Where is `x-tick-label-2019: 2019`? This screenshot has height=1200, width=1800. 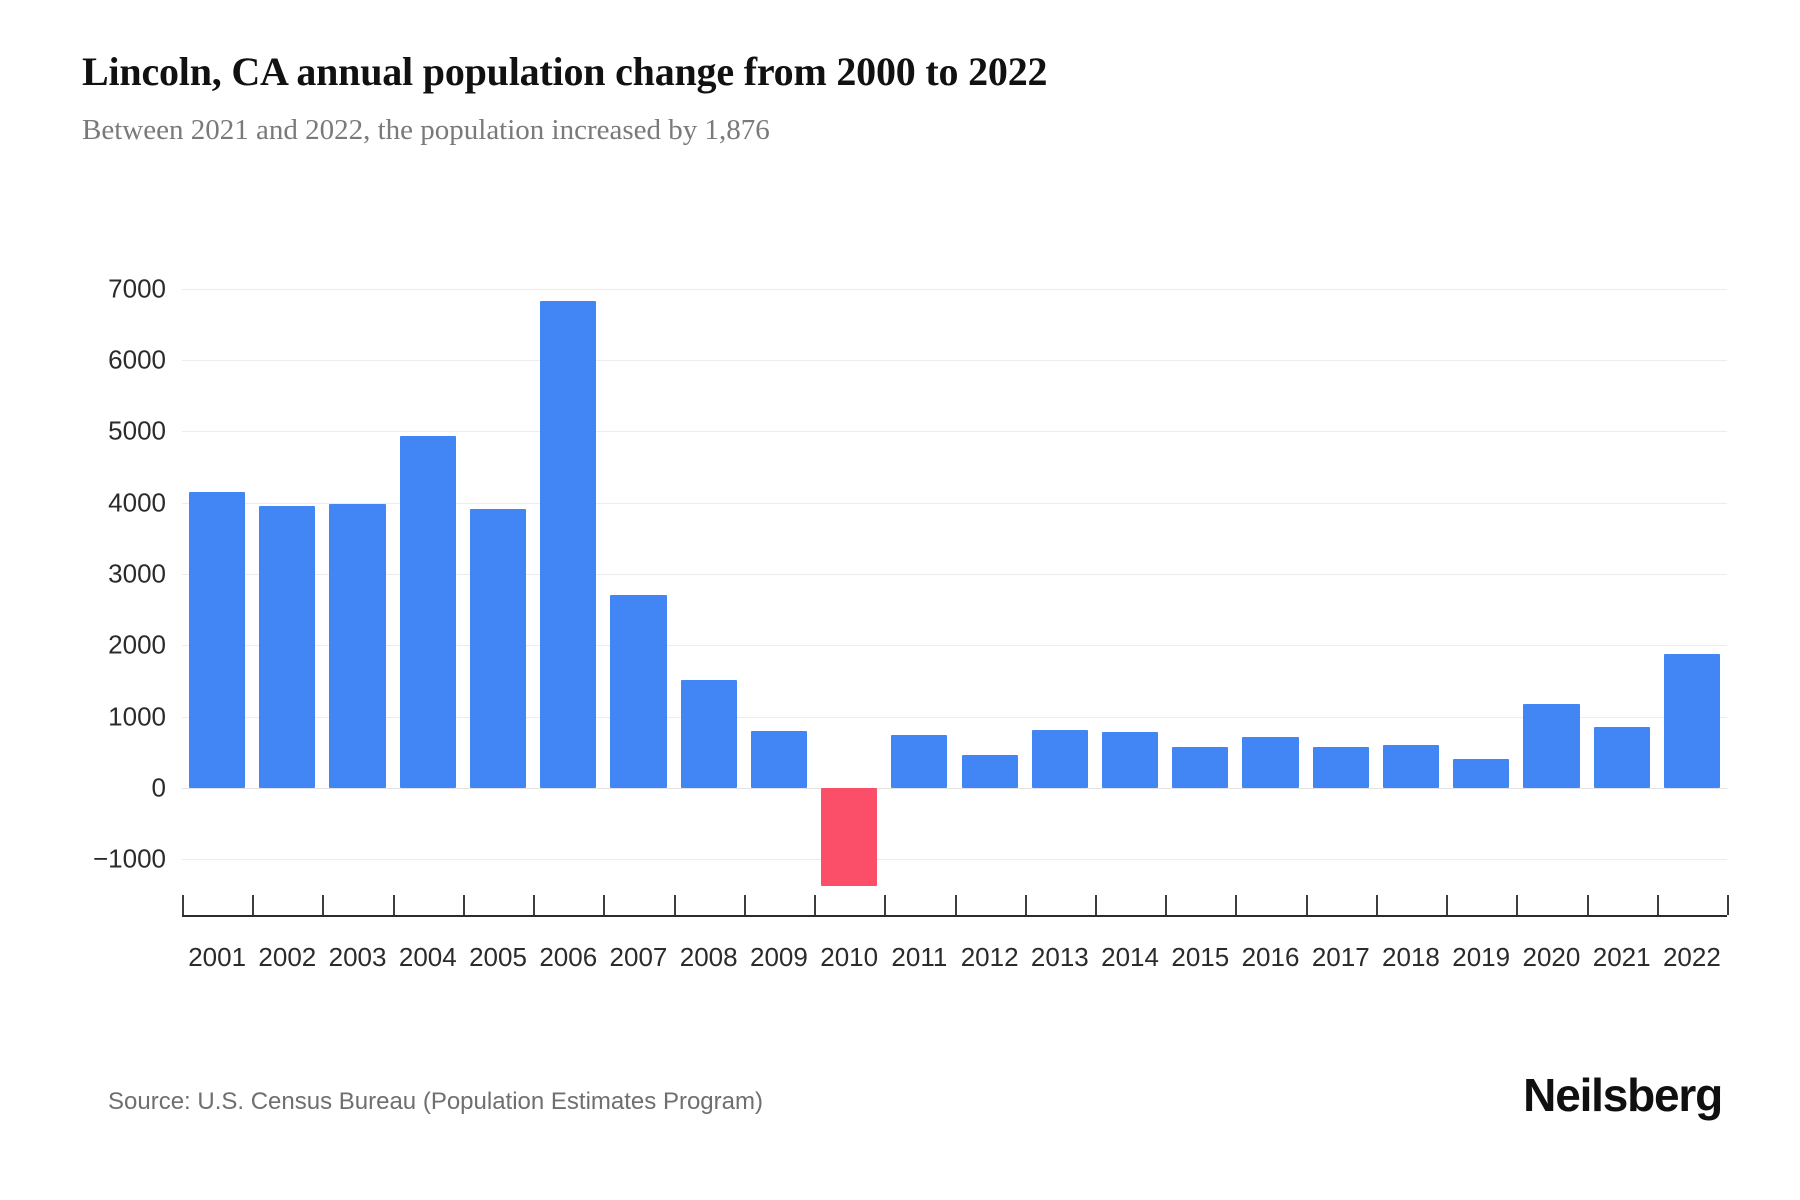
x-tick-label-2019: 2019 is located at coordinates (1481, 957).